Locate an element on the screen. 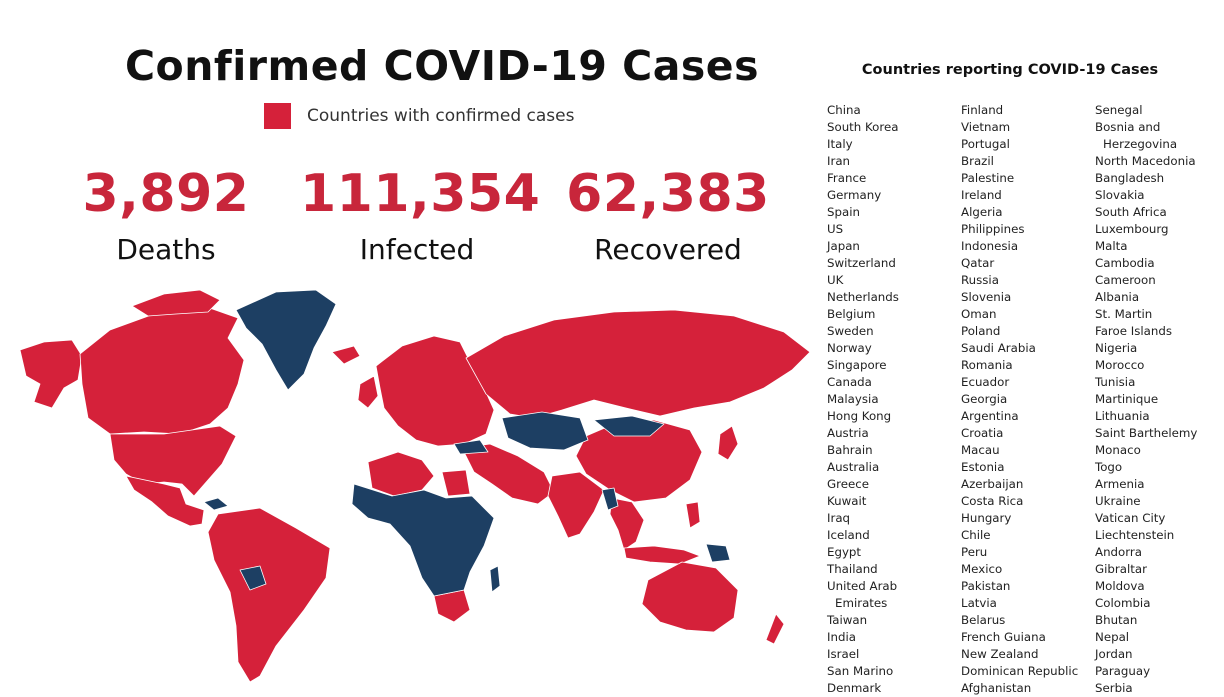  country-item: Togo is located at coordinates (1109, 467).